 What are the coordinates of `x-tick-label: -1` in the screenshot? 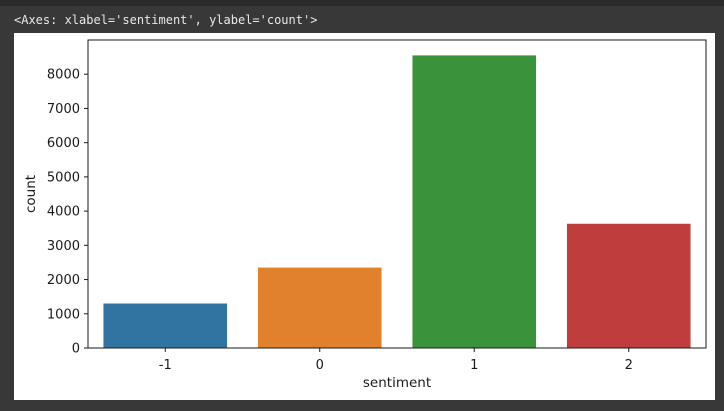 It's located at (165, 365).